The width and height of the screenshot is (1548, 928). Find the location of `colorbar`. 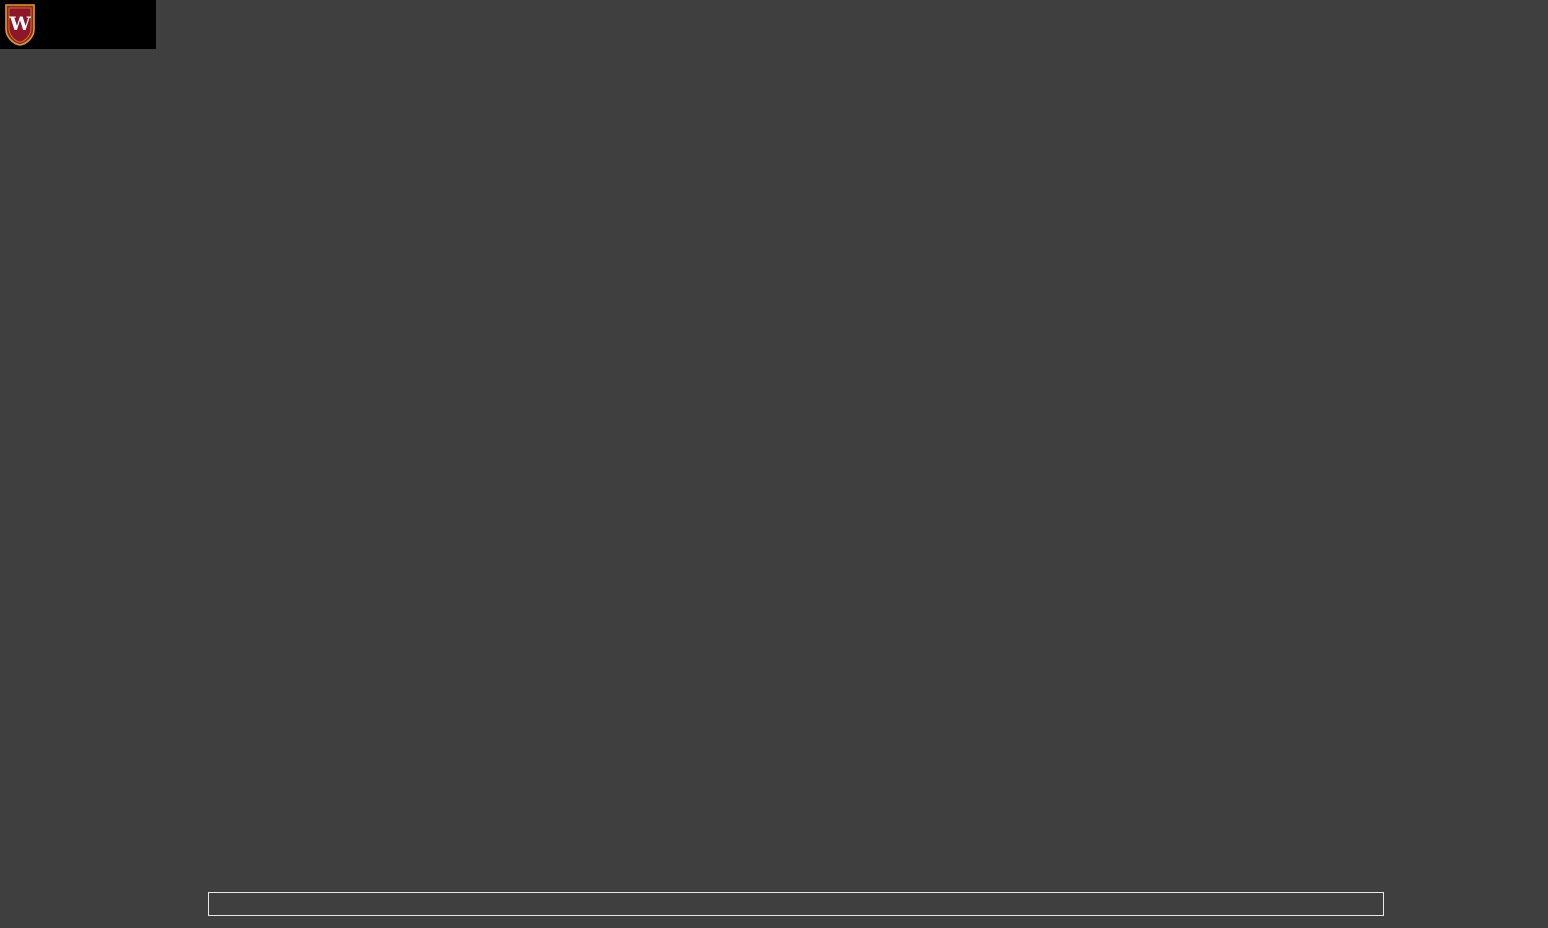

colorbar is located at coordinates (796, 904).